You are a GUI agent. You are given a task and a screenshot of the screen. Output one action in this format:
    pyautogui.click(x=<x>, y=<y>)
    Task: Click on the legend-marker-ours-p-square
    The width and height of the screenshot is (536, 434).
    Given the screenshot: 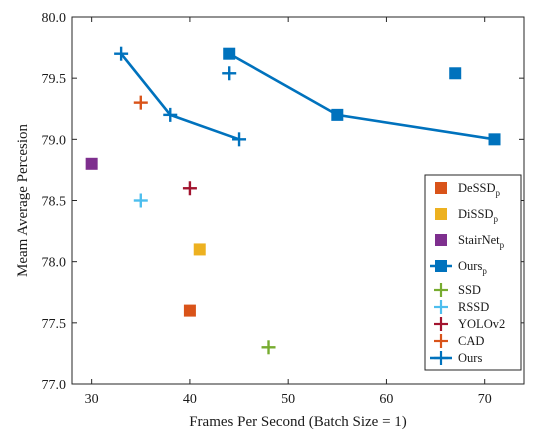 What is the action you would take?
    pyautogui.click(x=441, y=266)
    